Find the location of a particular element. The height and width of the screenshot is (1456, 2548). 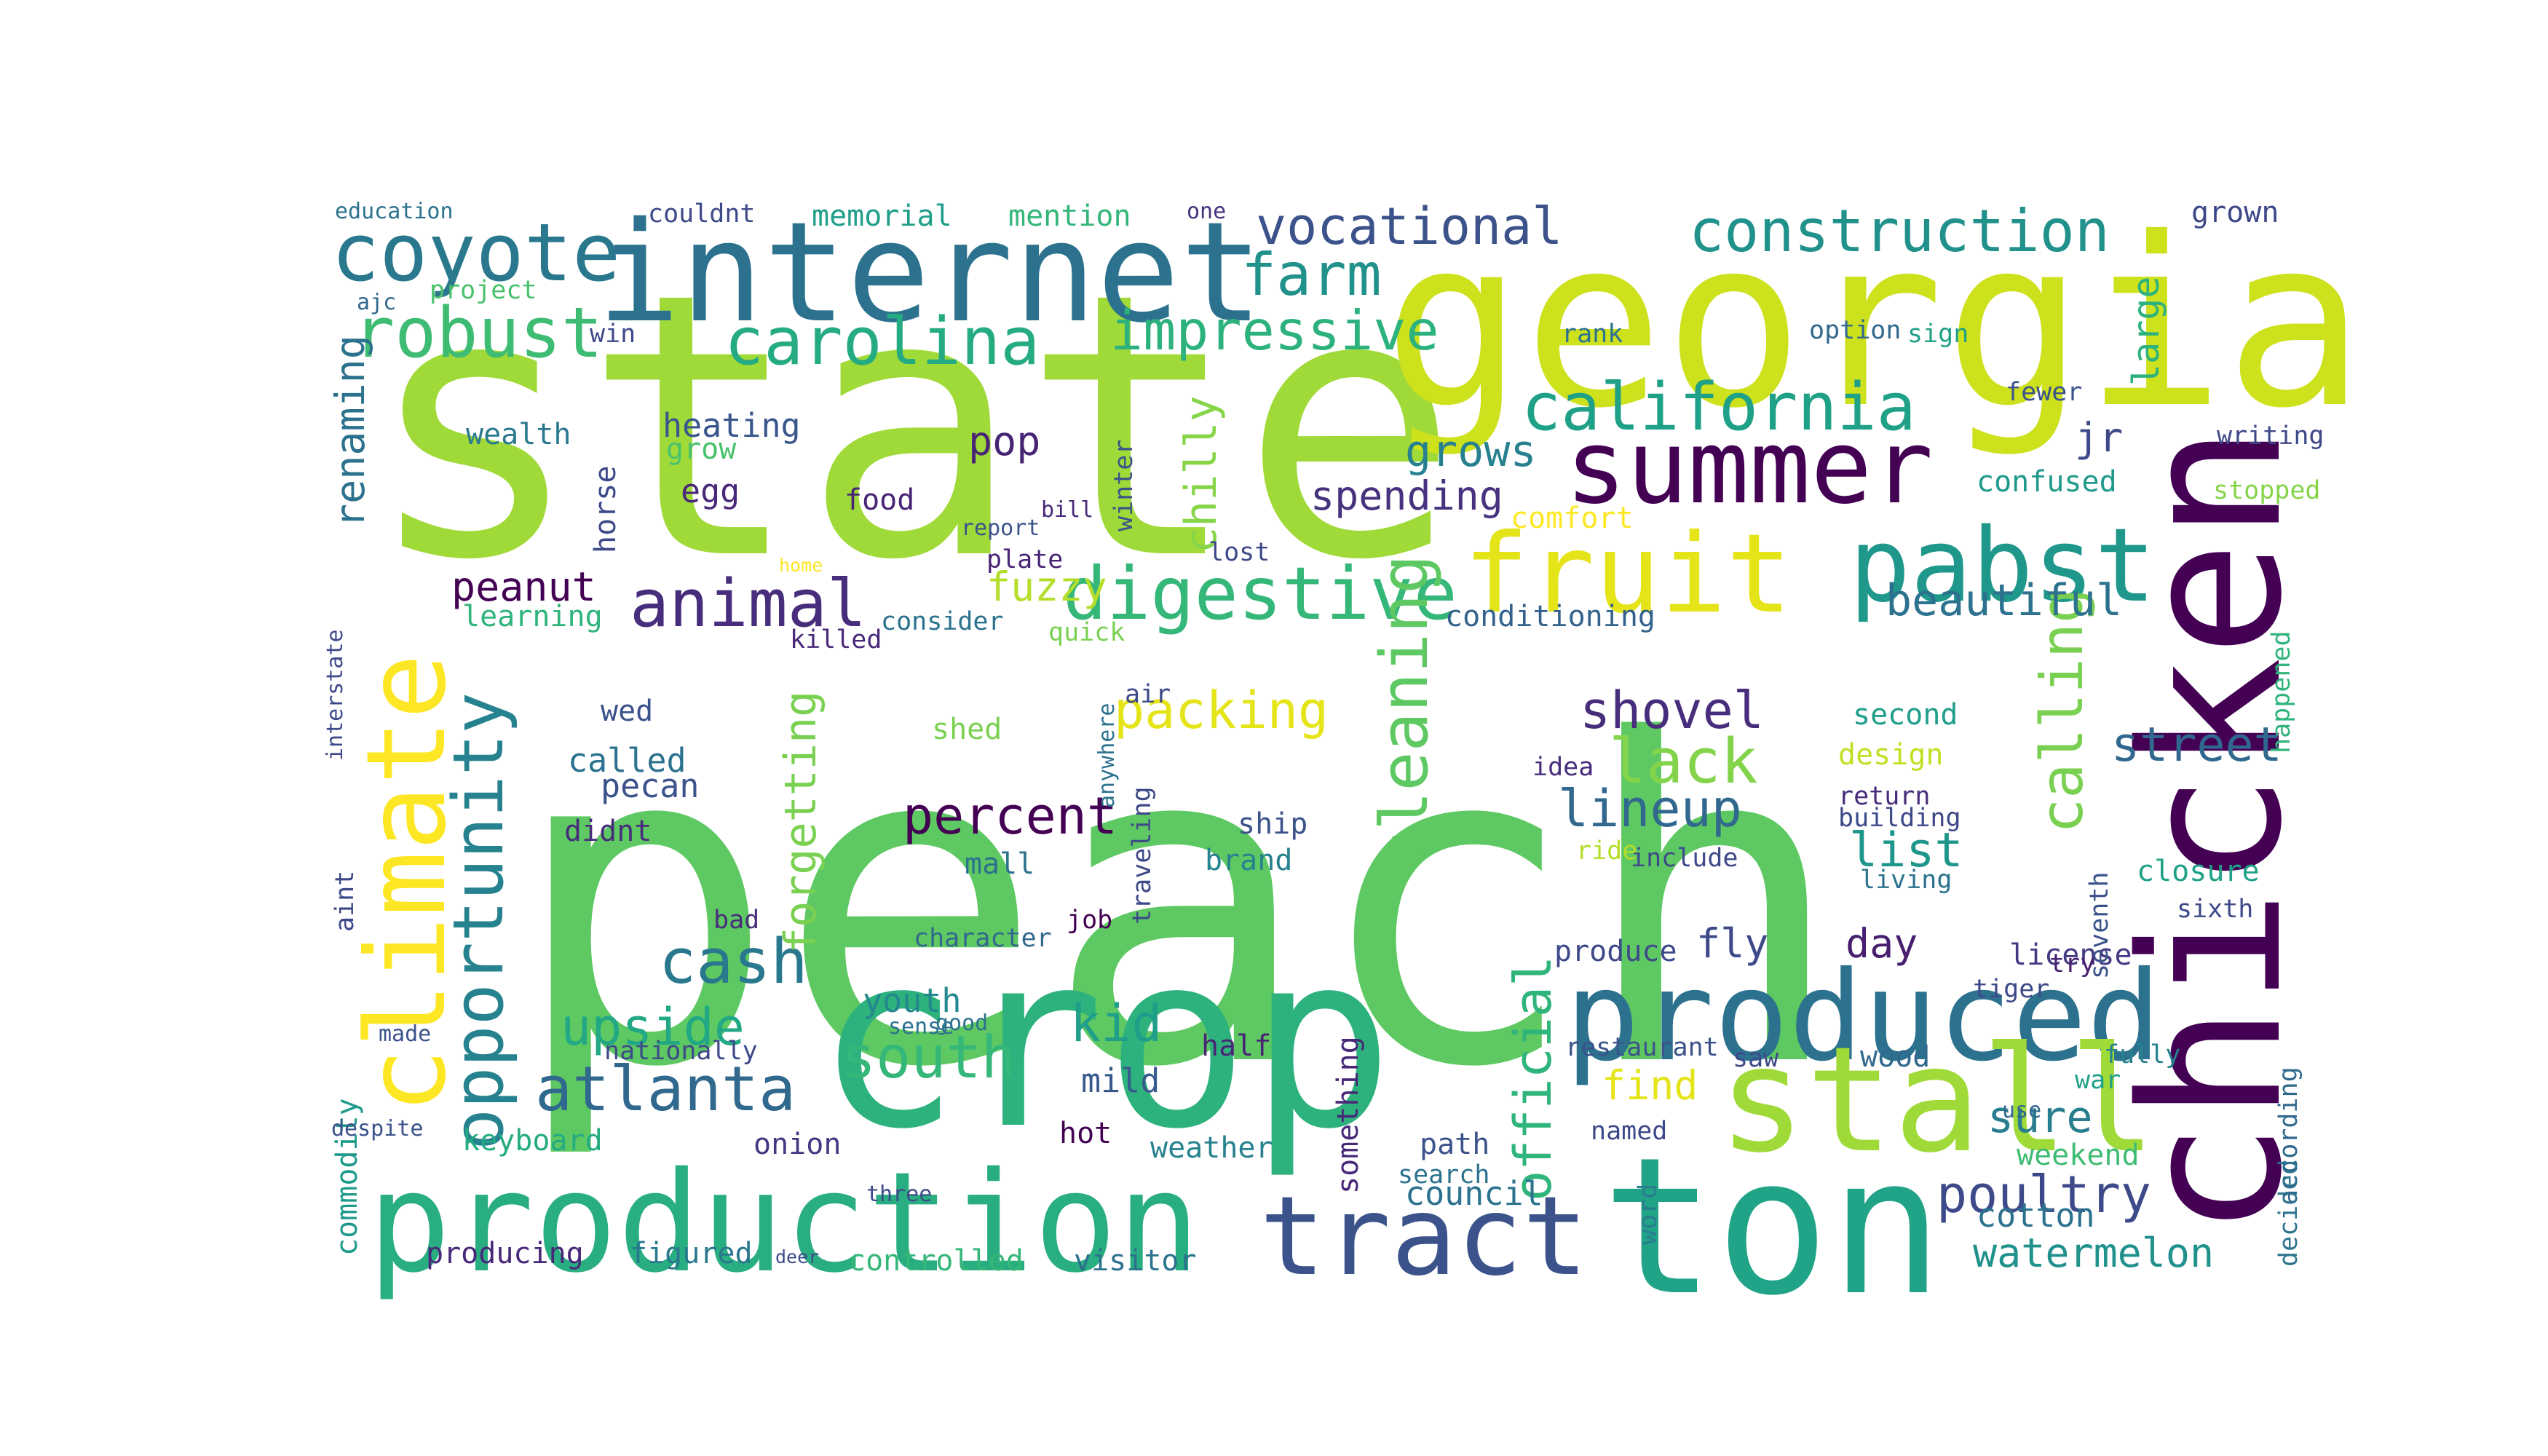

word-use: use is located at coordinates (2021, 1110).